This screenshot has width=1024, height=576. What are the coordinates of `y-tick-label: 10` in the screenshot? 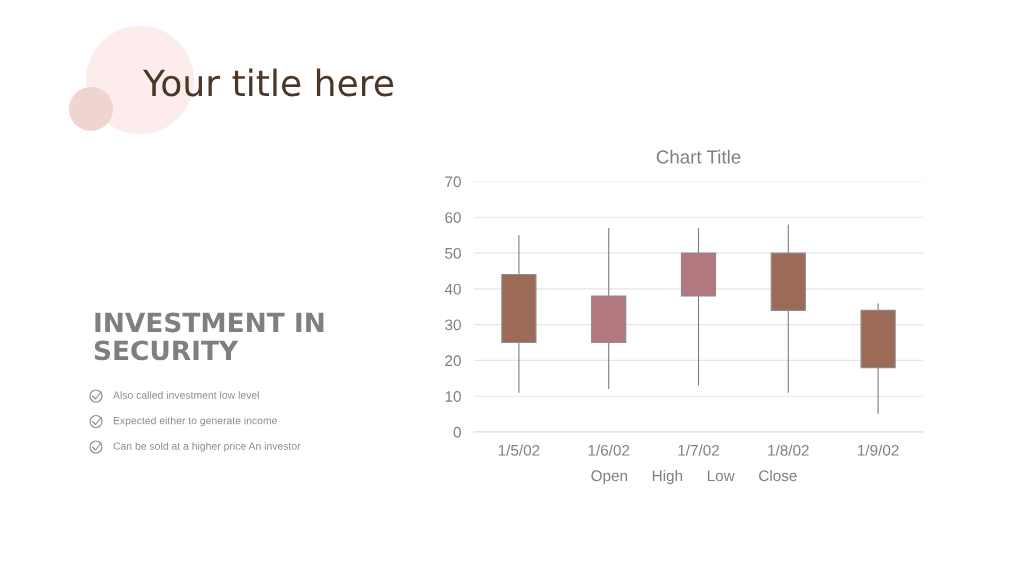 It's located at (453, 396).